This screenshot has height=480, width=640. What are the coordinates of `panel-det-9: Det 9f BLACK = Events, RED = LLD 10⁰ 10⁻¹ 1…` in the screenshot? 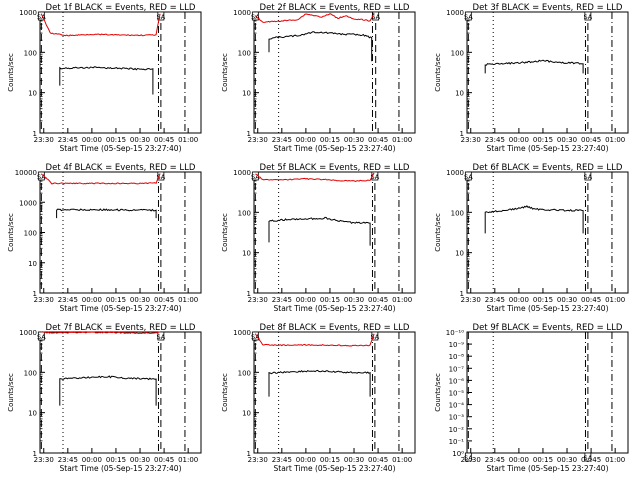 It's located at (531, 398).